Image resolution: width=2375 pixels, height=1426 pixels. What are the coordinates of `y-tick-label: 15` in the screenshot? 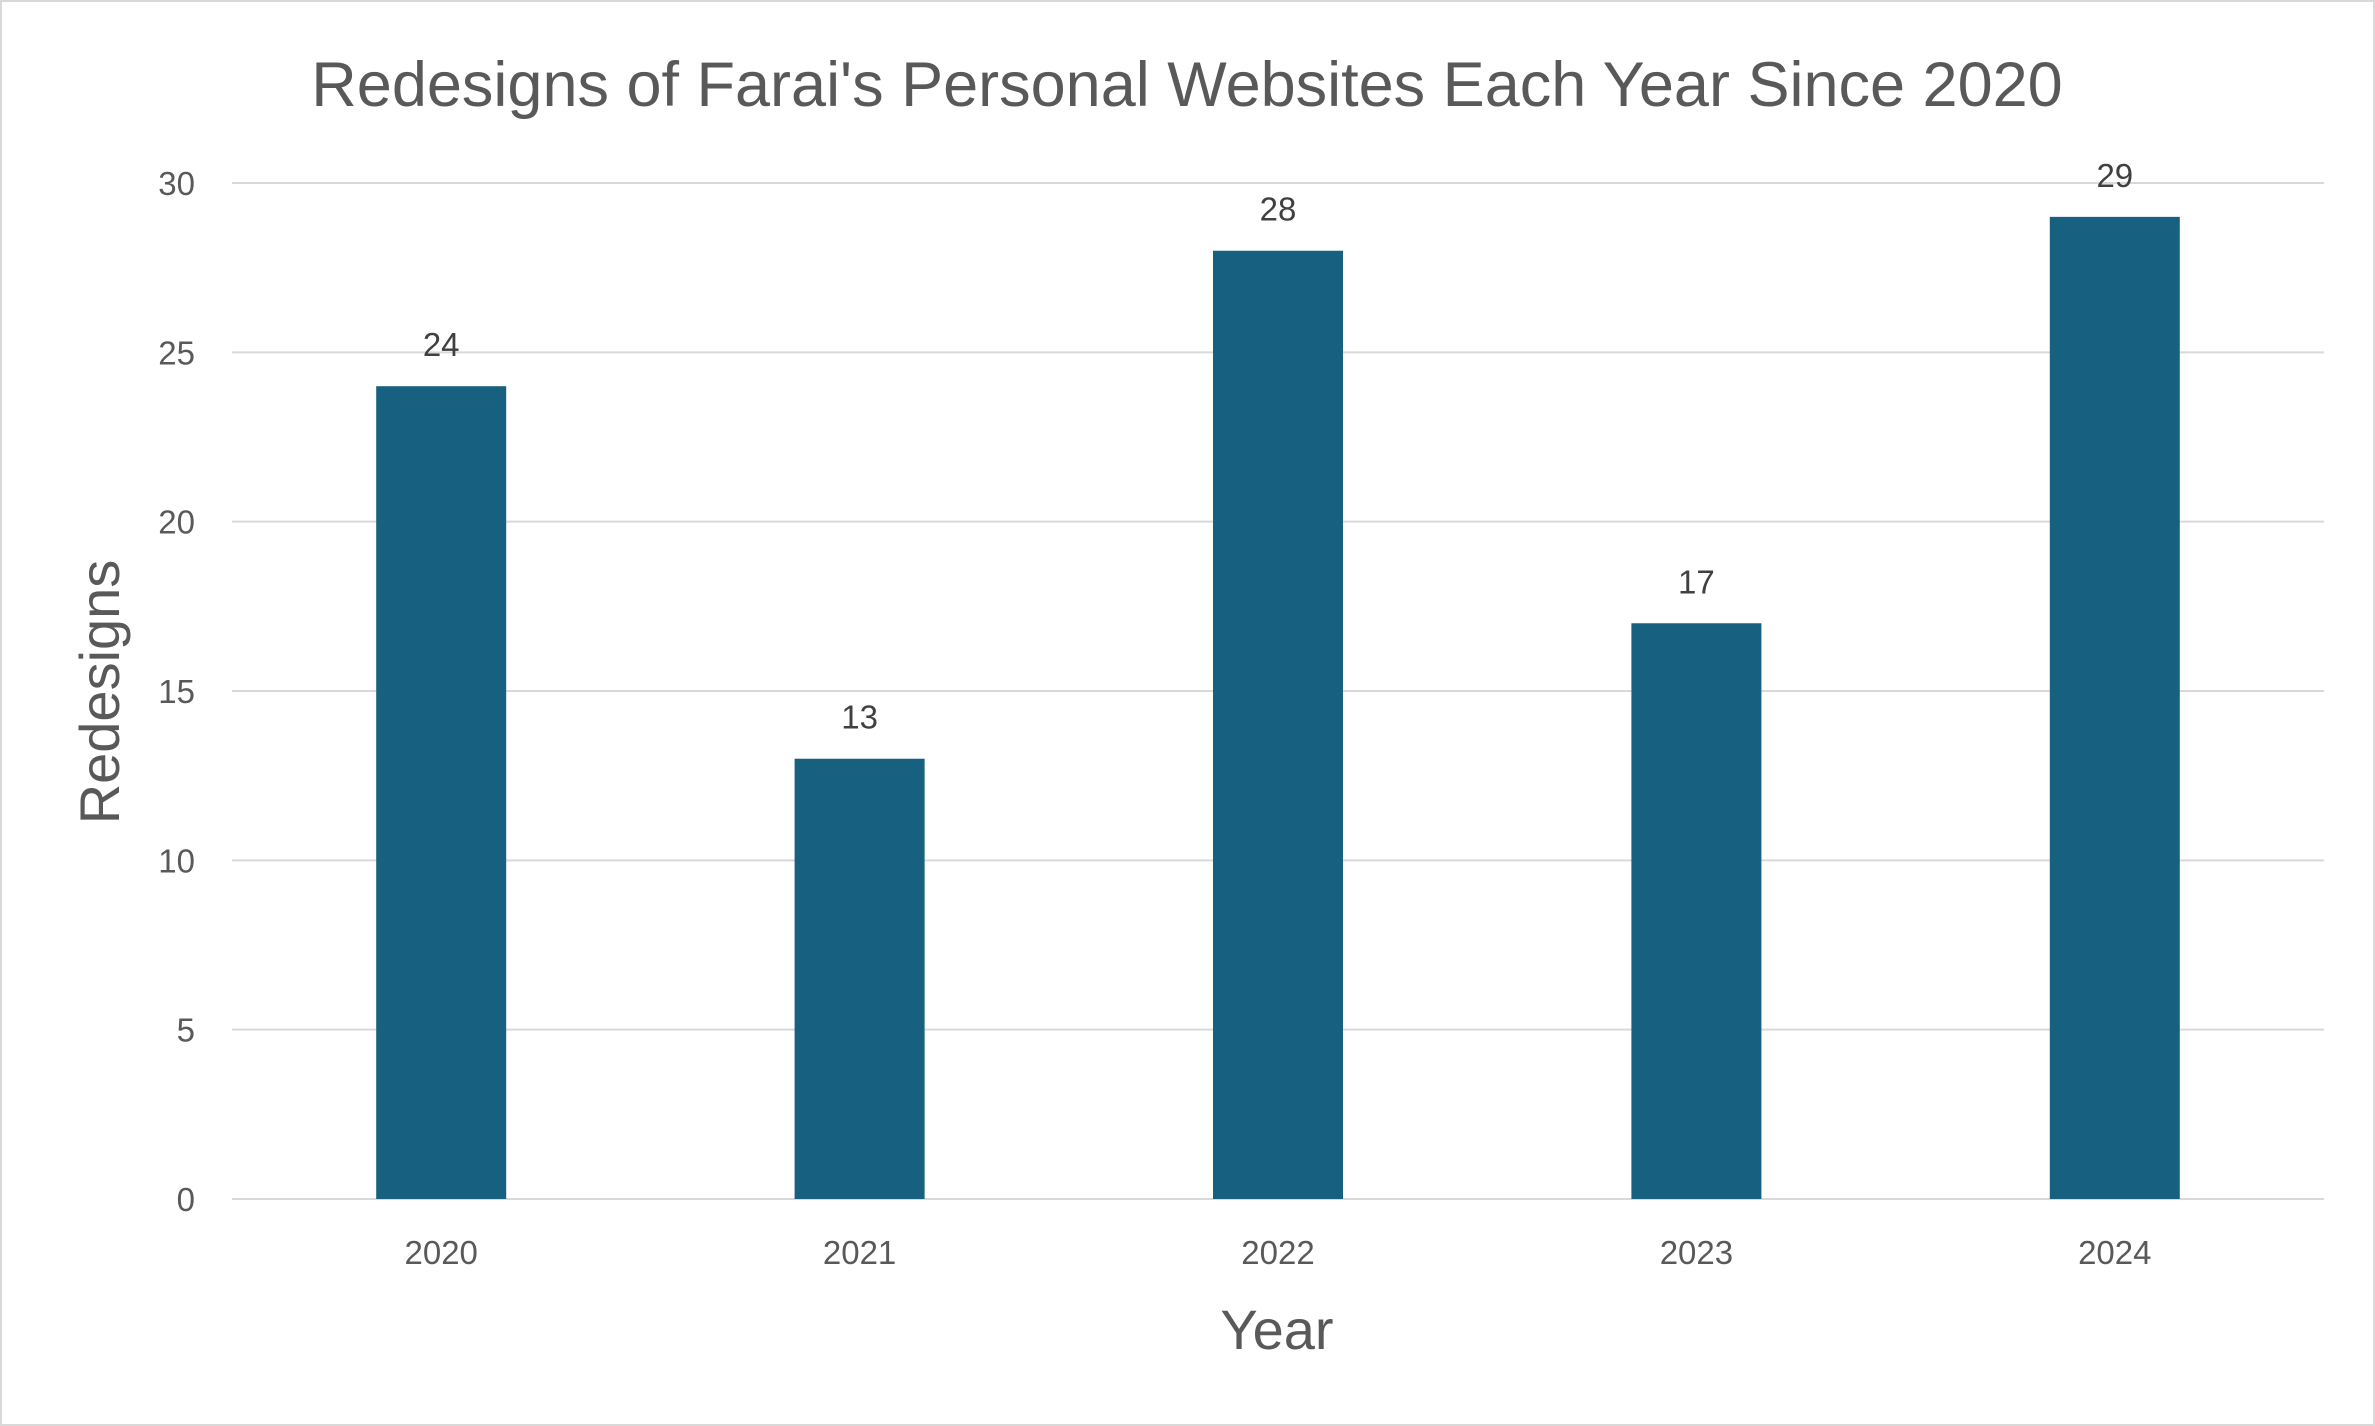 It's located at (176, 691).